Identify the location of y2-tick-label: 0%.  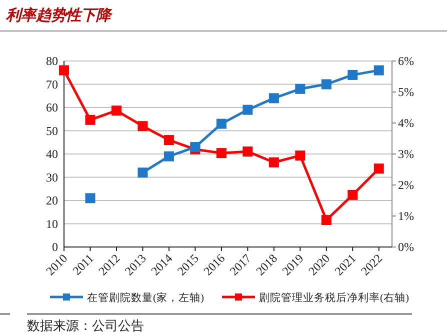
(406, 247).